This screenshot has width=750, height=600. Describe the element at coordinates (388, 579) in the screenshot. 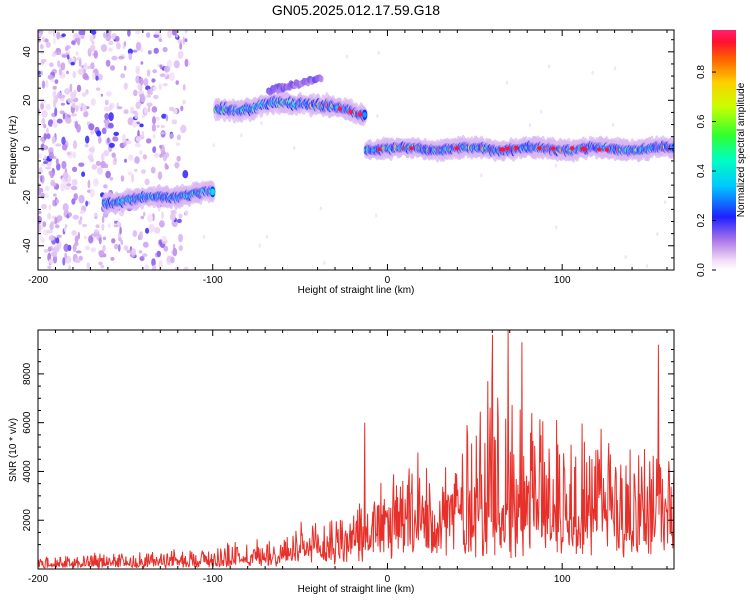

I see `x-tick-label: 0` at that location.